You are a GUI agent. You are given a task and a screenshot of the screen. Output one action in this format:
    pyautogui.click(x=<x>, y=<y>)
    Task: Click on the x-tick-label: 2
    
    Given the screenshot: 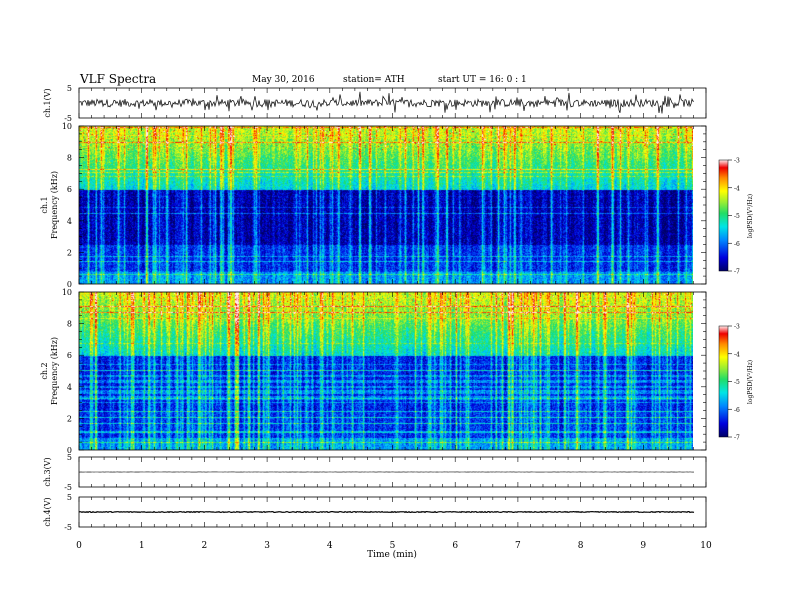 What is the action you would take?
    pyautogui.click(x=205, y=546)
    